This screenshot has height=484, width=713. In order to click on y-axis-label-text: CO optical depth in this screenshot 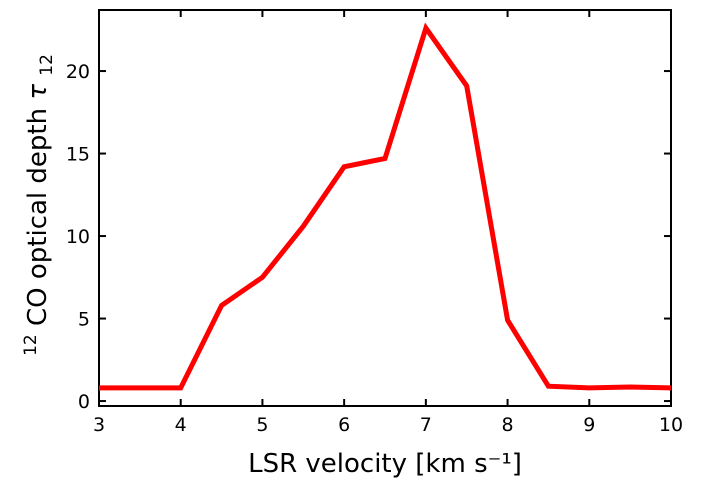, I will do `click(38, 213)`.